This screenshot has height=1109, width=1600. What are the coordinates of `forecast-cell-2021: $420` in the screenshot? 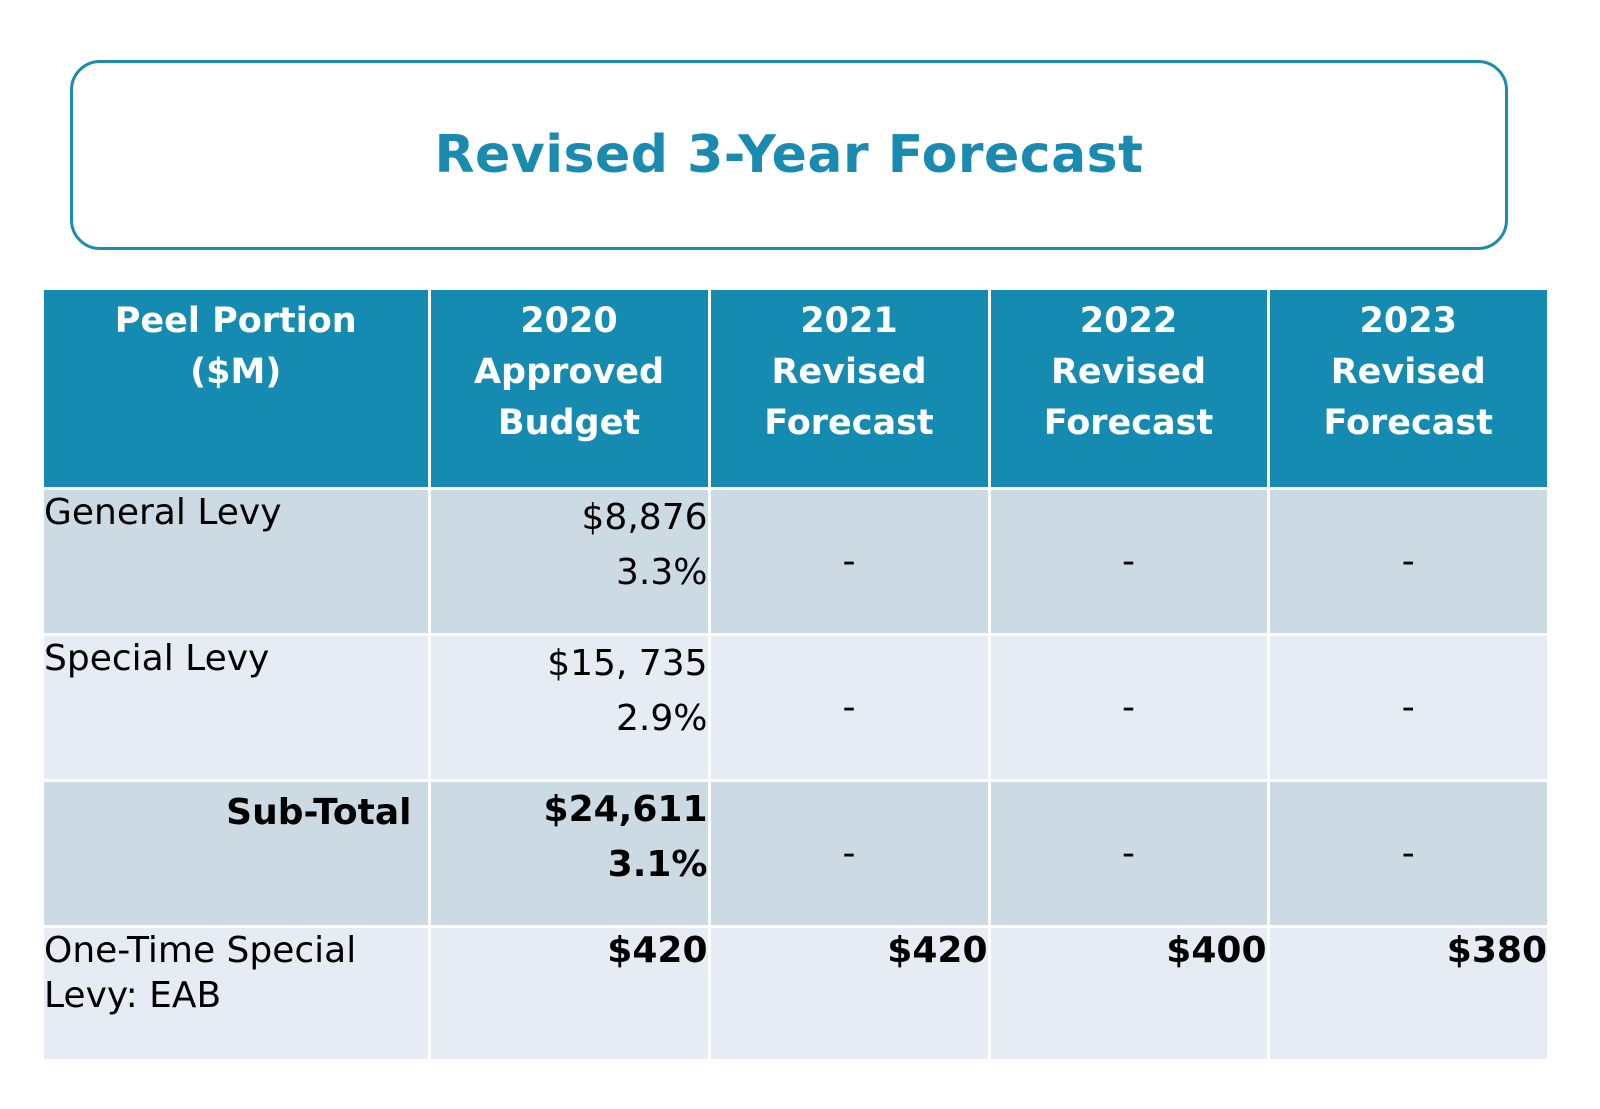 It's located at (849, 993).